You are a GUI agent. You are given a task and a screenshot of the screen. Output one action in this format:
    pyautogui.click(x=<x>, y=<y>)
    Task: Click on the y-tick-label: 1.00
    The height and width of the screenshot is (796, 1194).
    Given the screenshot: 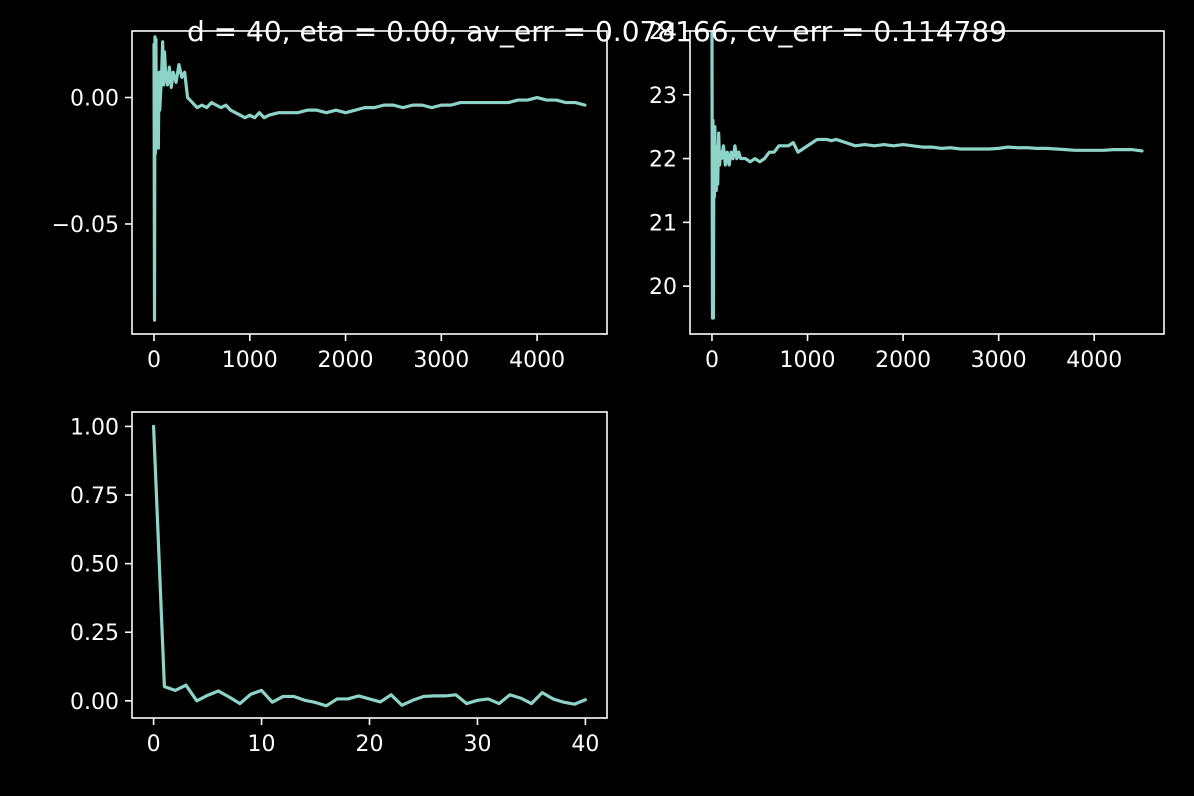 What is the action you would take?
    pyautogui.click(x=94, y=427)
    